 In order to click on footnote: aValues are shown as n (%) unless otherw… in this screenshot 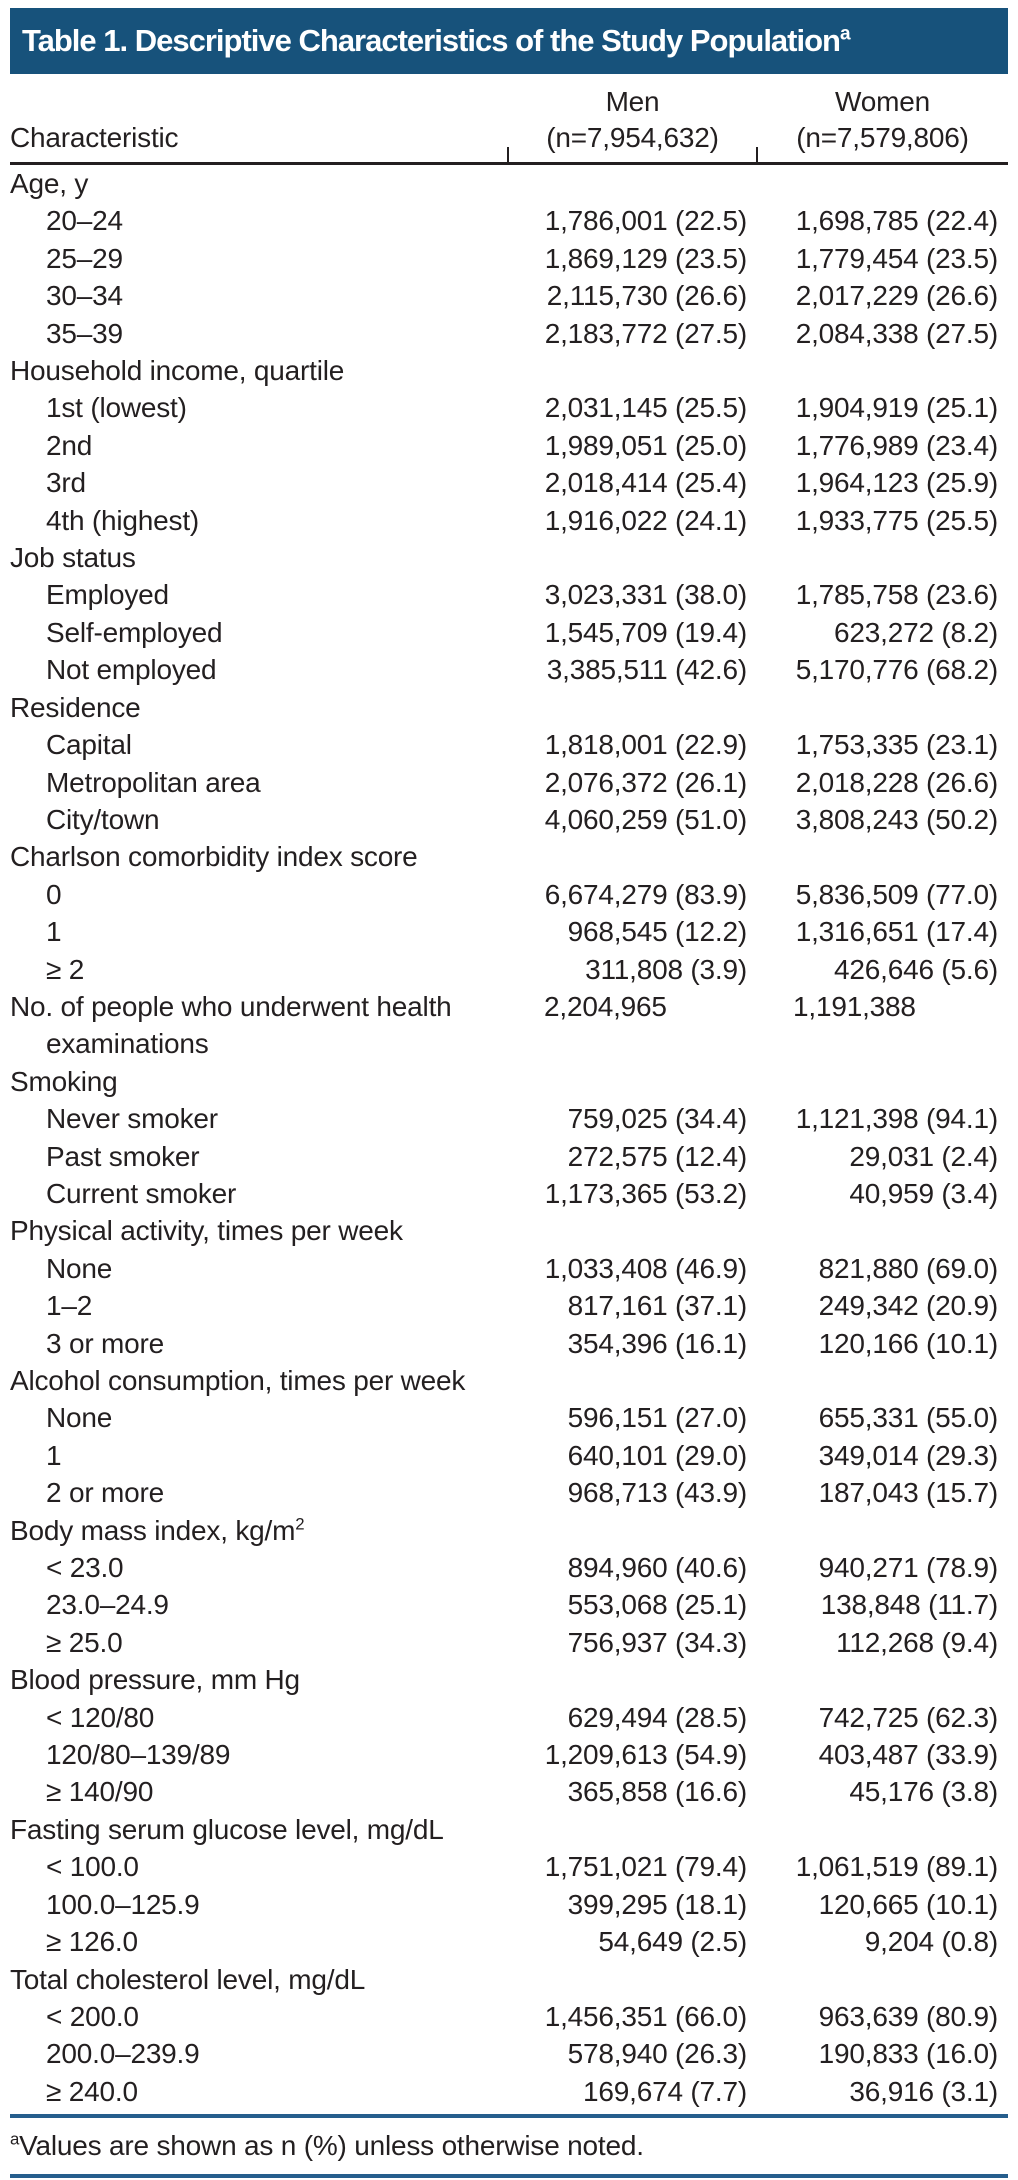, I will do `click(509, 2146)`.